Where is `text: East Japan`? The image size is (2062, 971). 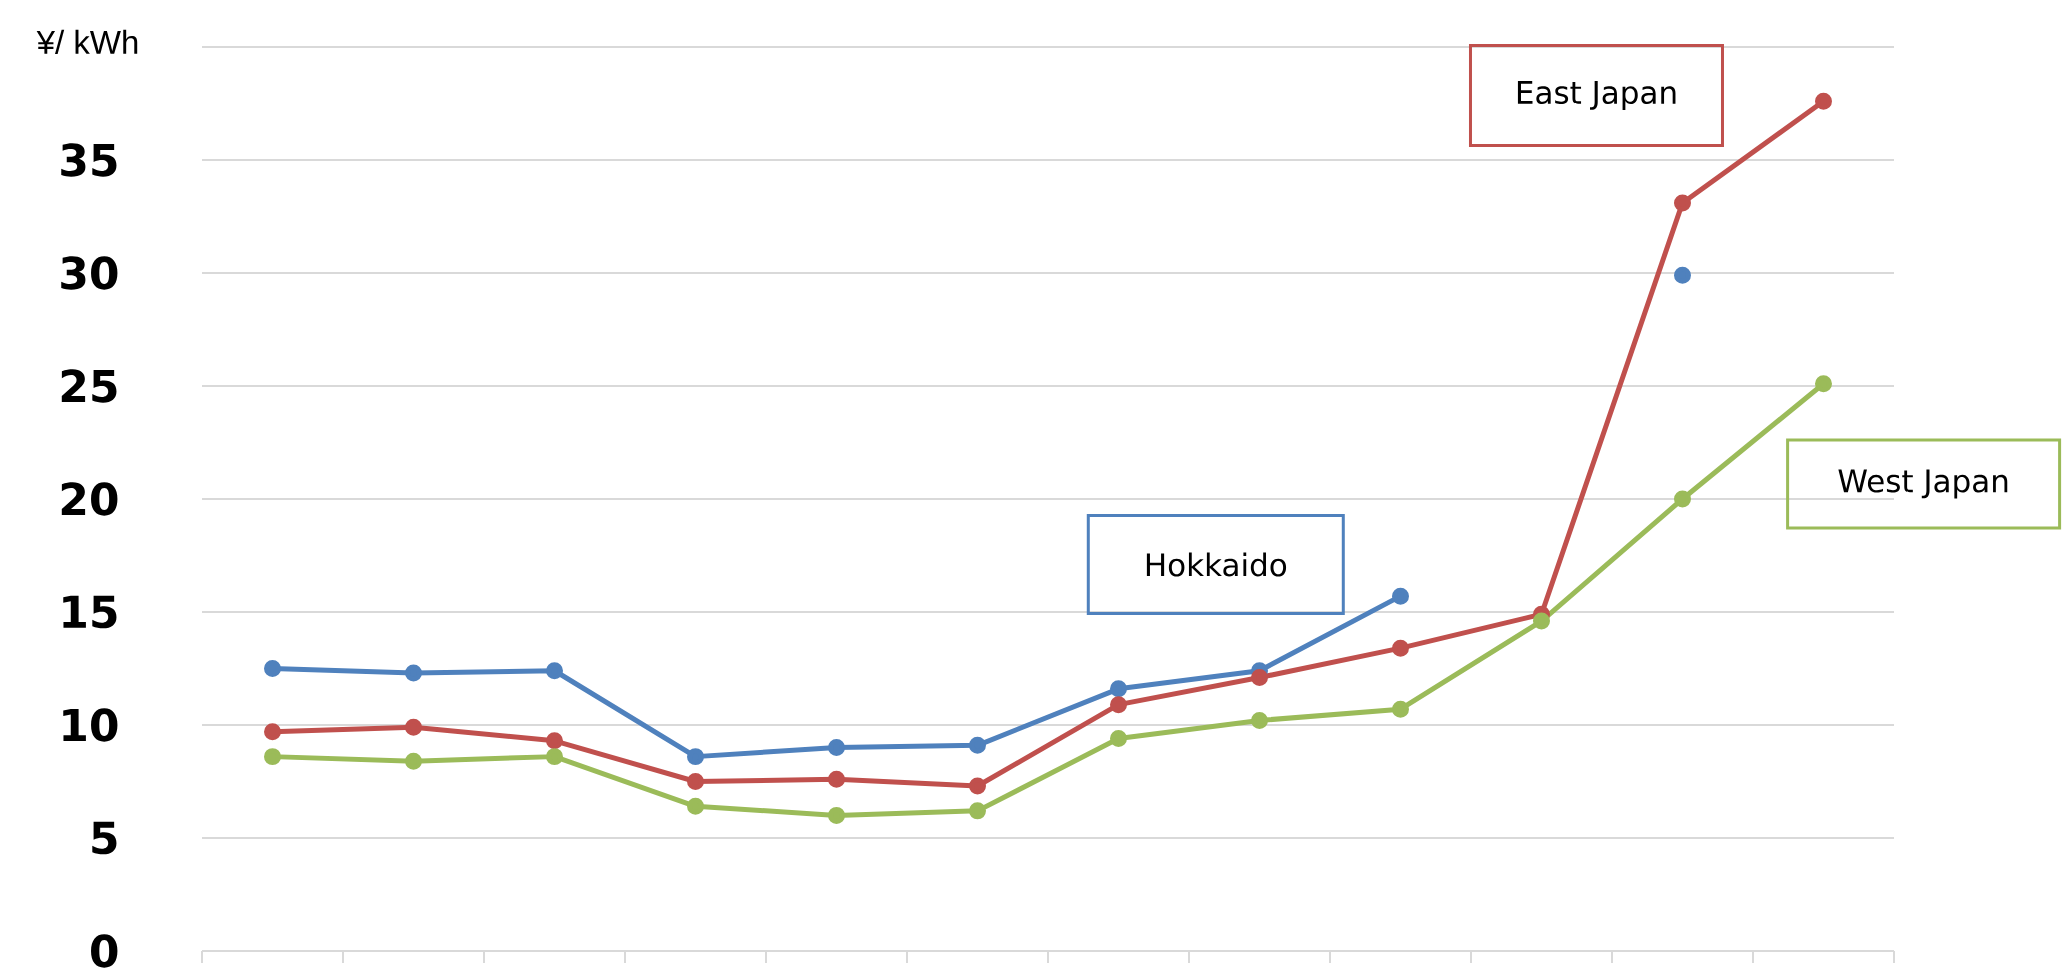 text: East Japan is located at coordinates (1596, 96).